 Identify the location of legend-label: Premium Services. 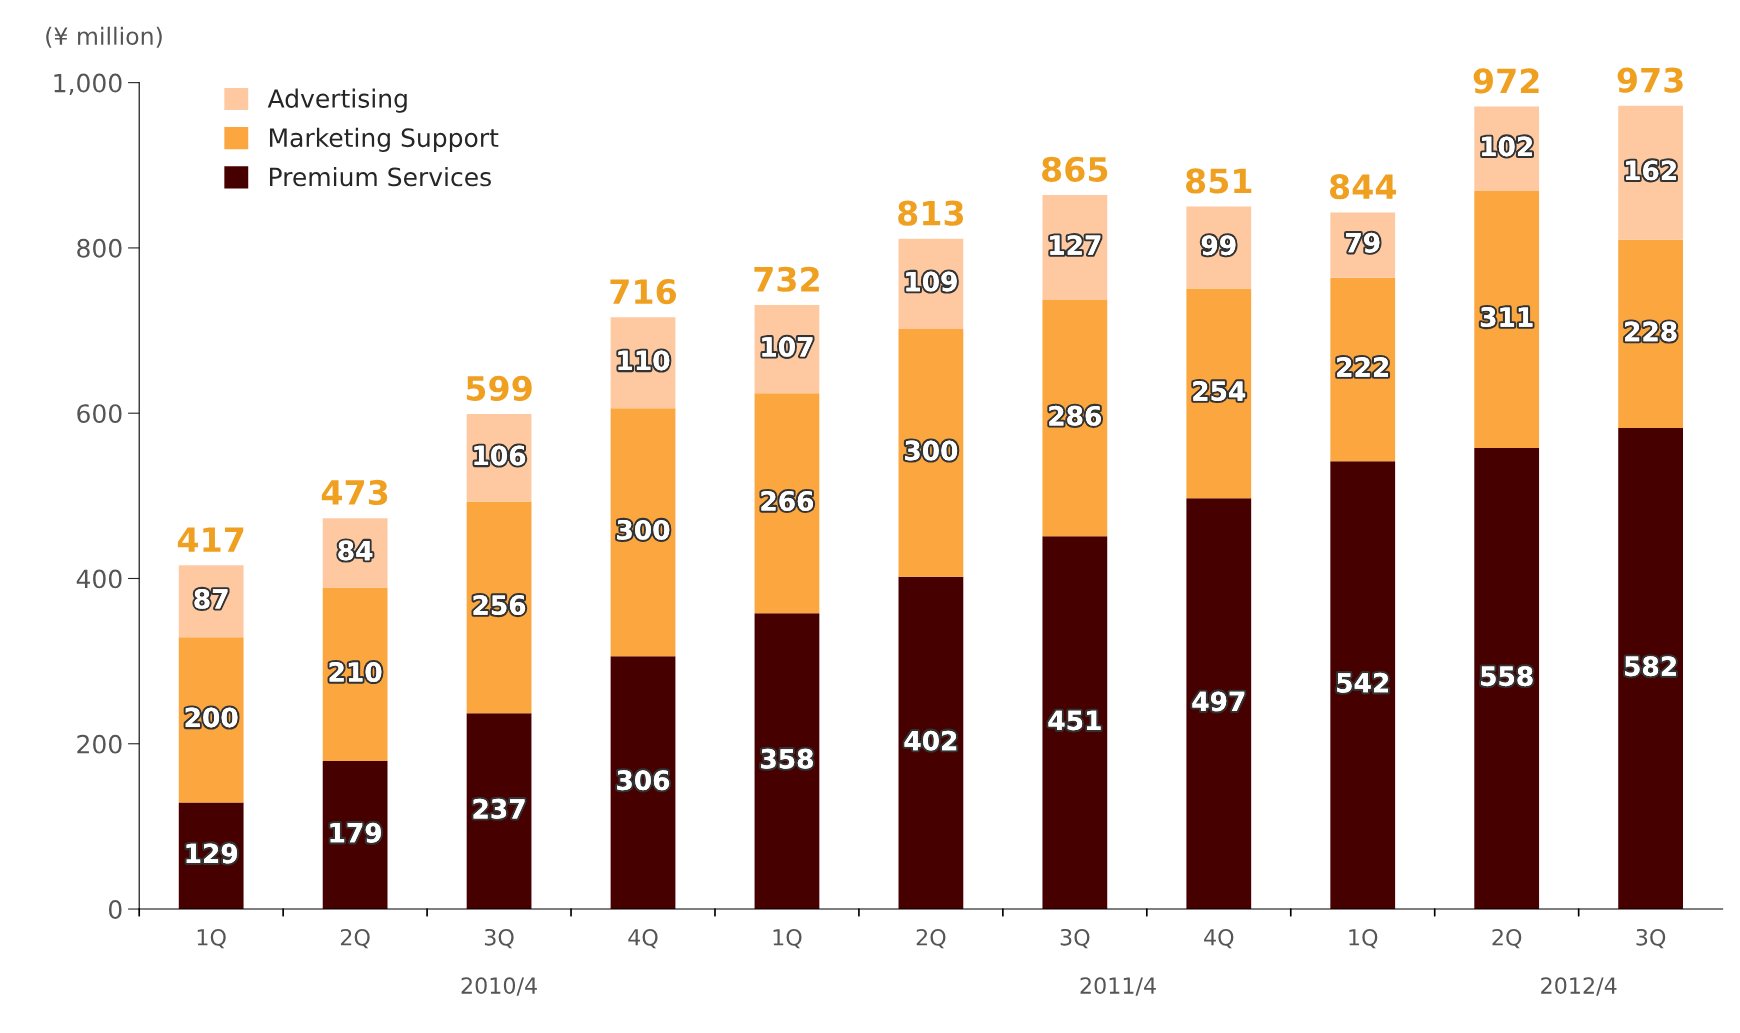
(380, 177).